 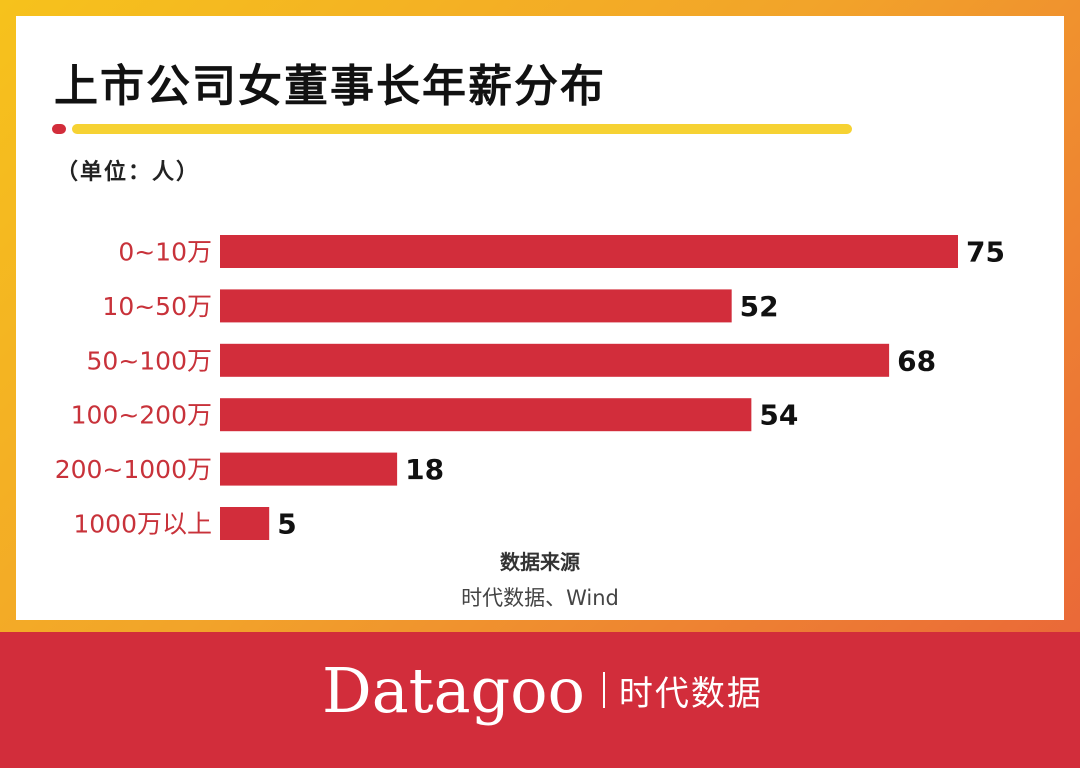 I want to click on title-underline, so click(x=452, y=129).